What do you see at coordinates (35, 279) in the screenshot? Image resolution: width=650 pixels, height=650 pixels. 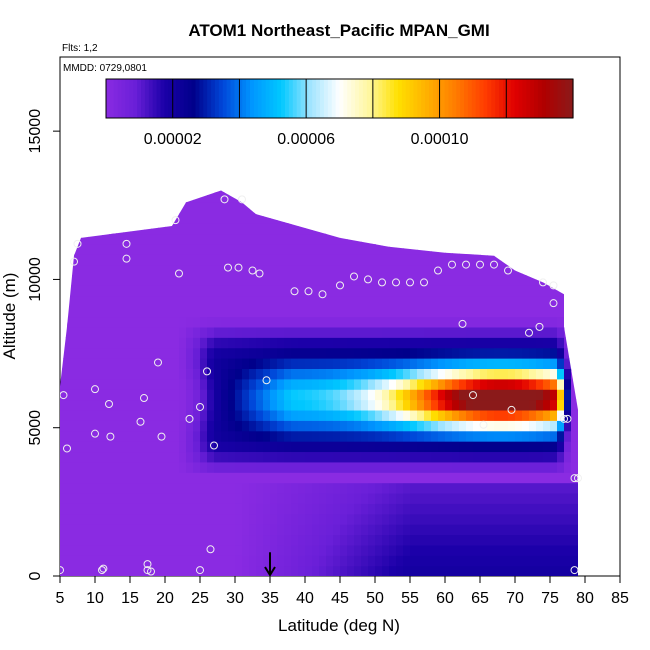 I see `y-tick-label: 10000` at bounding box center [35, 279].